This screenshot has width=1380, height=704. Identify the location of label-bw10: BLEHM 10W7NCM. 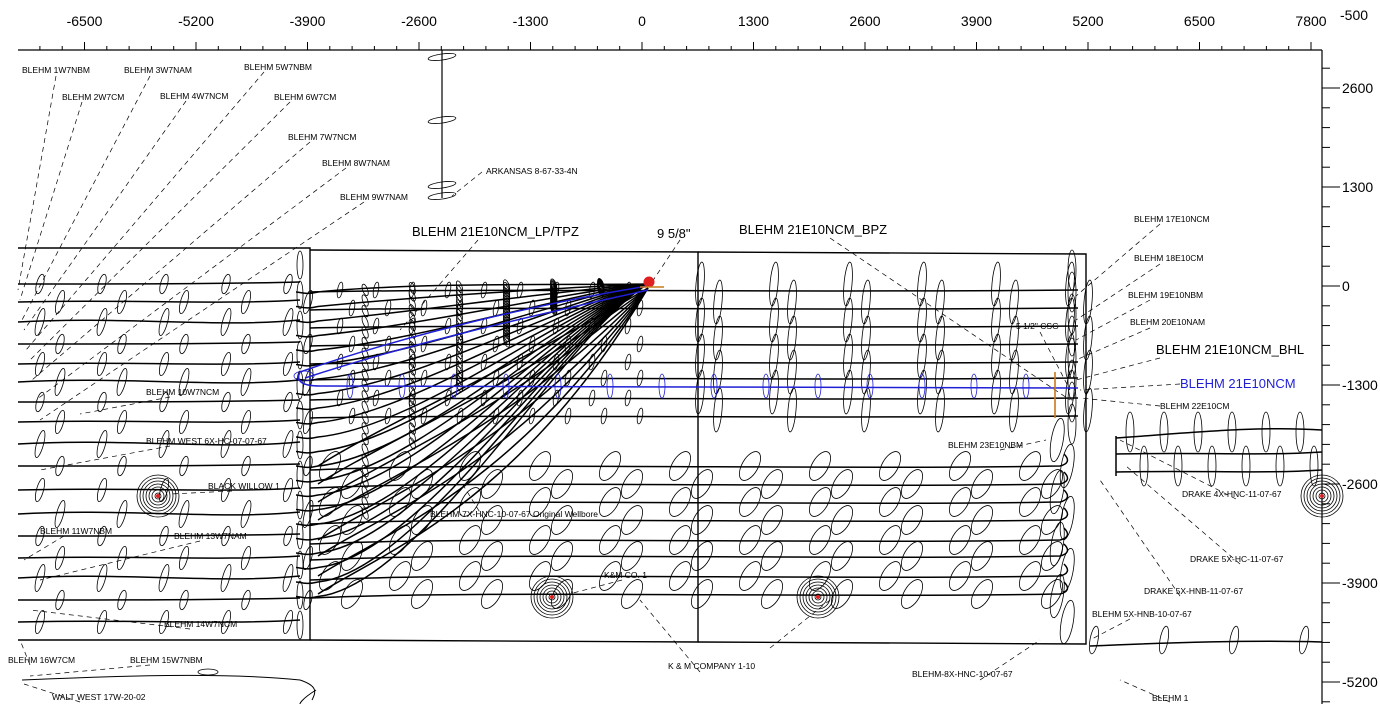
(182, 392).